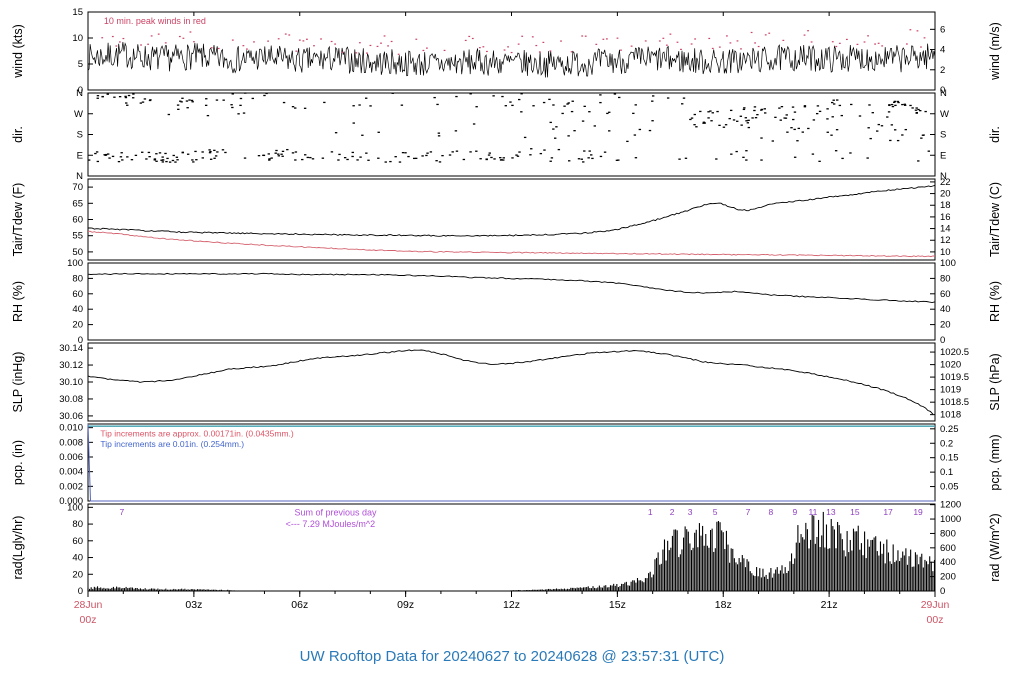 The height and width of the screenshot is (700, 1024). What do you see at coordinates (946, 472) in the screenshot?
I see `y-tick-label-right: 0.1` at bounding box center [946, 472].